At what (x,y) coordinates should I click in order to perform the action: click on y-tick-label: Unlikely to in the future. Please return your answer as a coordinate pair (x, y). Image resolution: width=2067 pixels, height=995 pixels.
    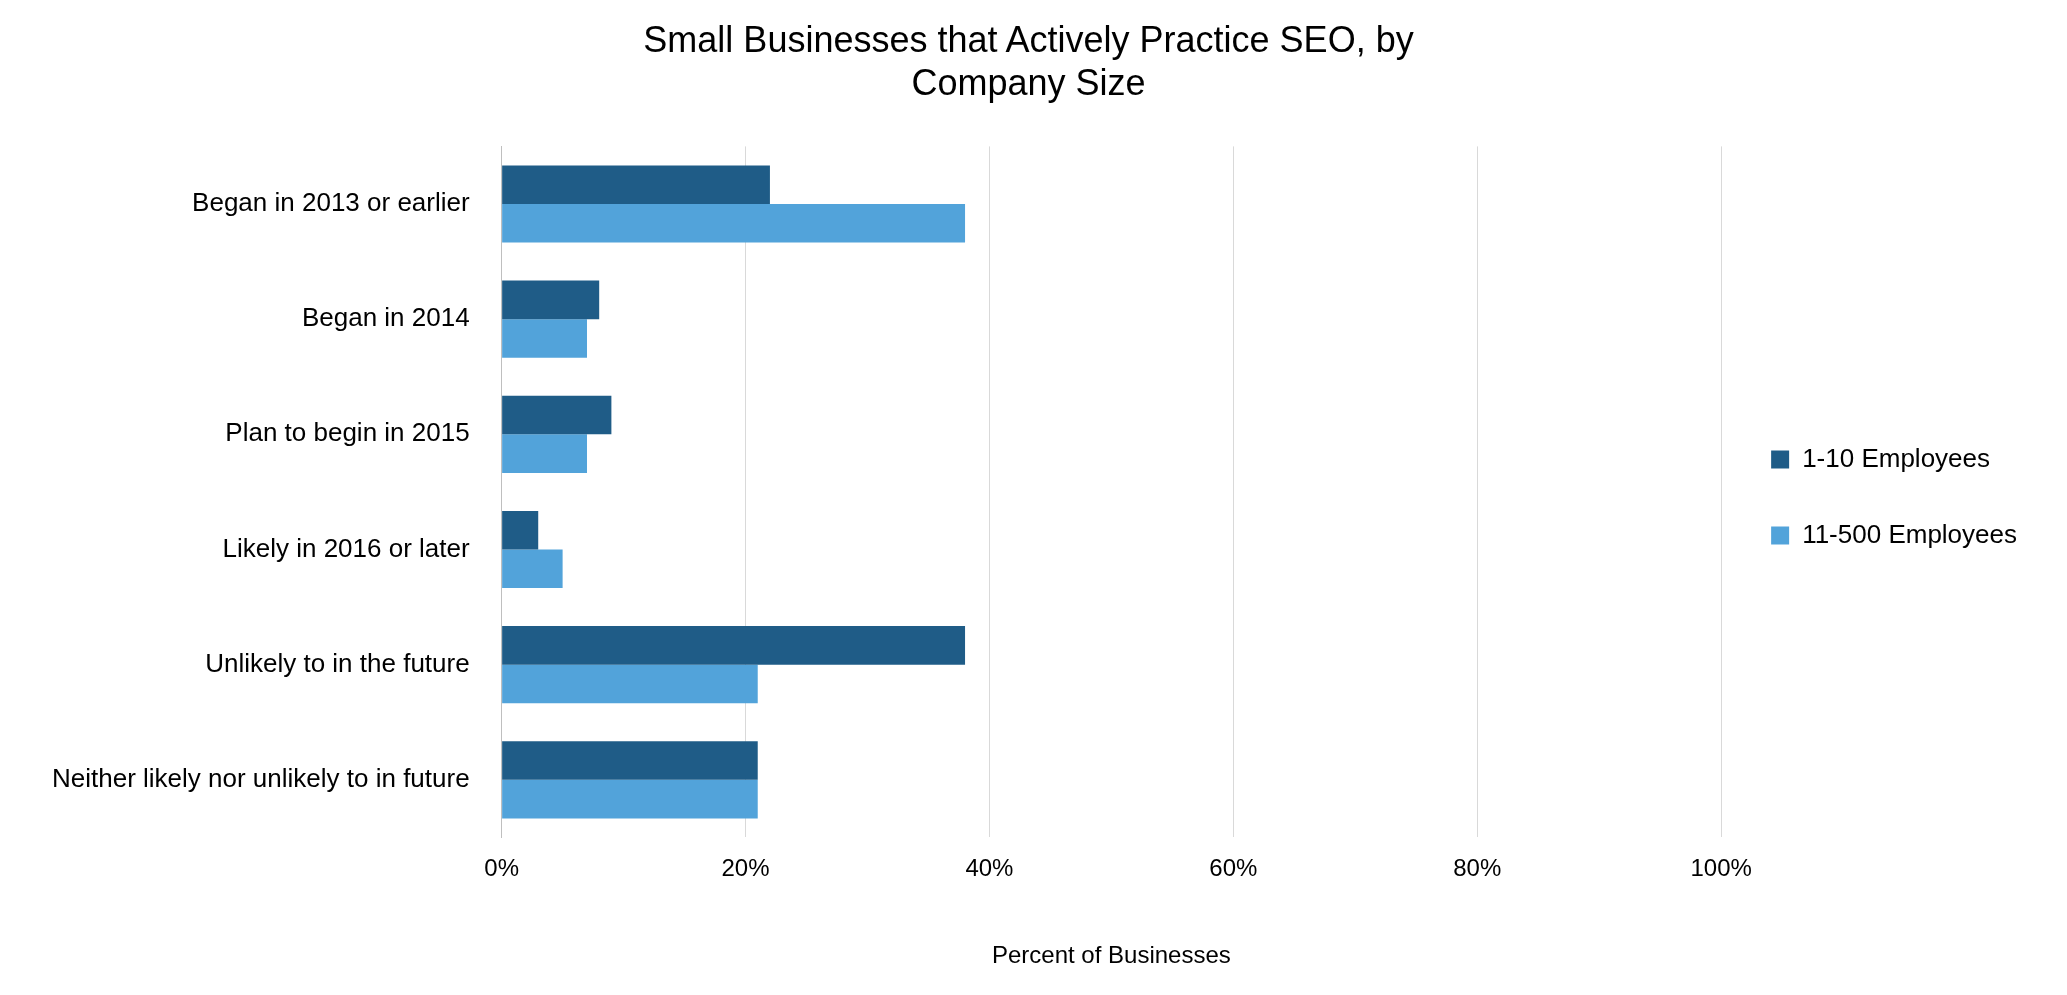
    Looking at the image, I should click on (337, 662).